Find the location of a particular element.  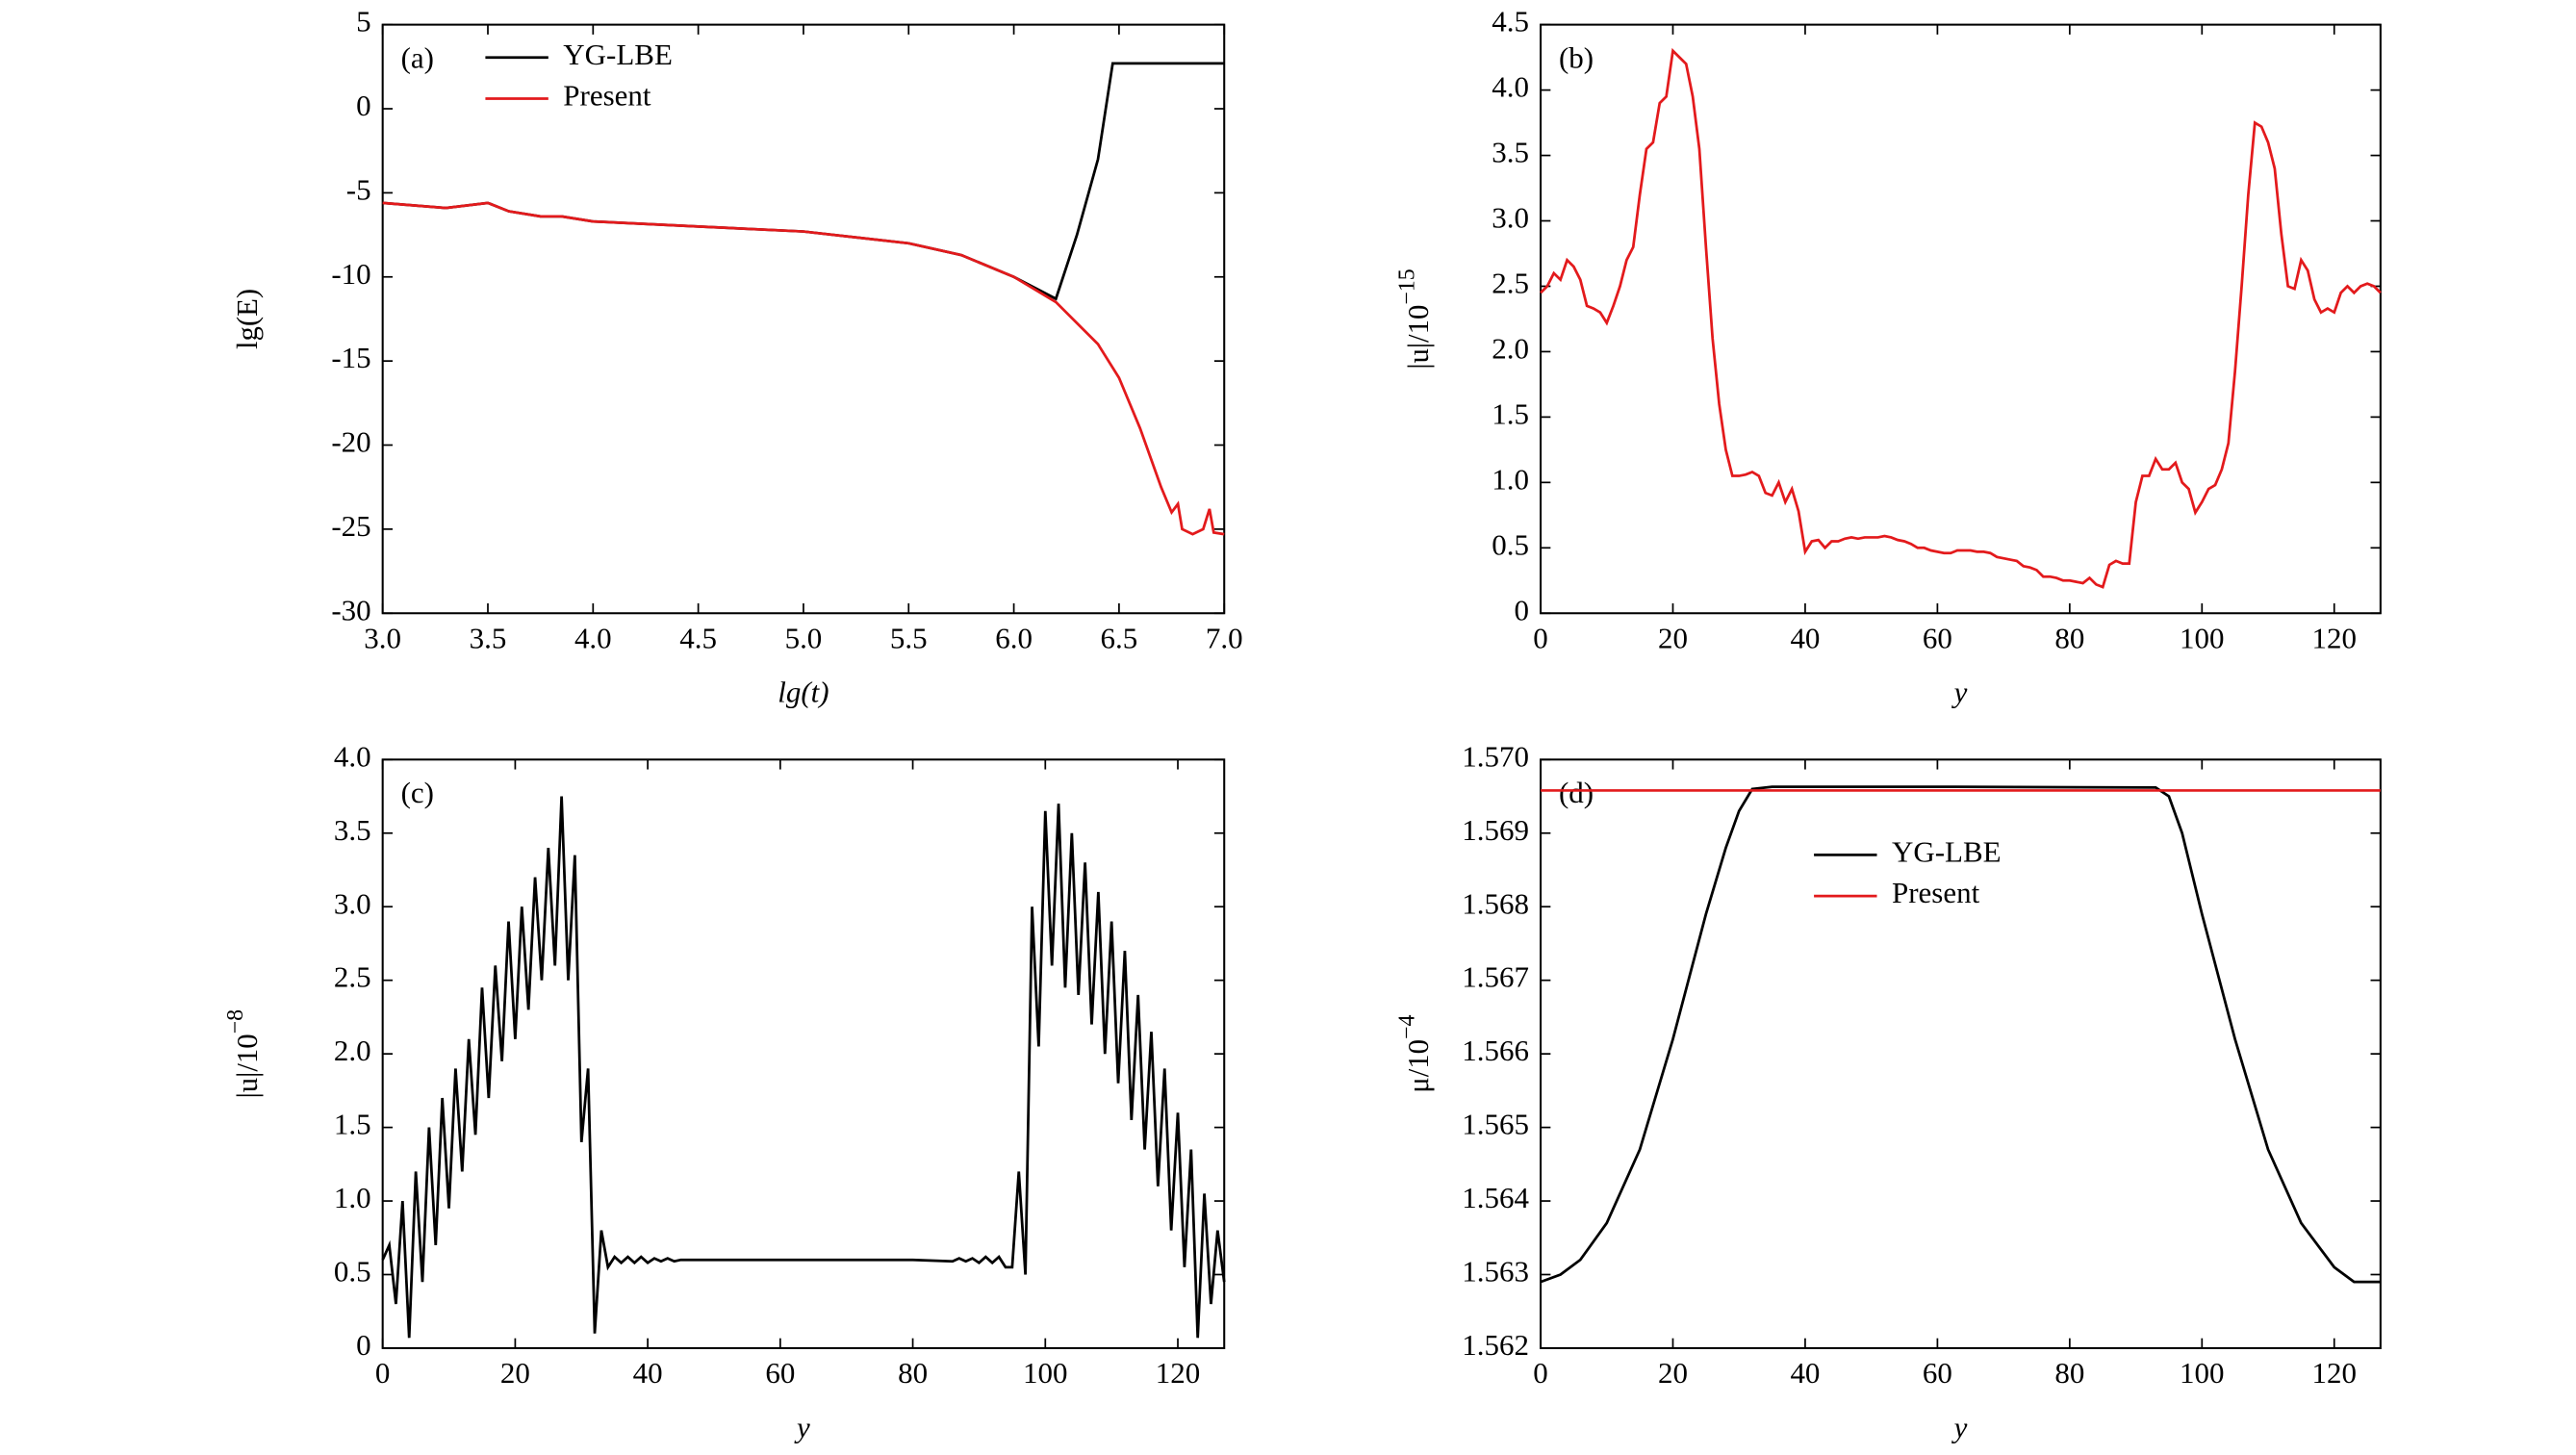

y-tick-label: 5 is located at coordinates (363, 22).